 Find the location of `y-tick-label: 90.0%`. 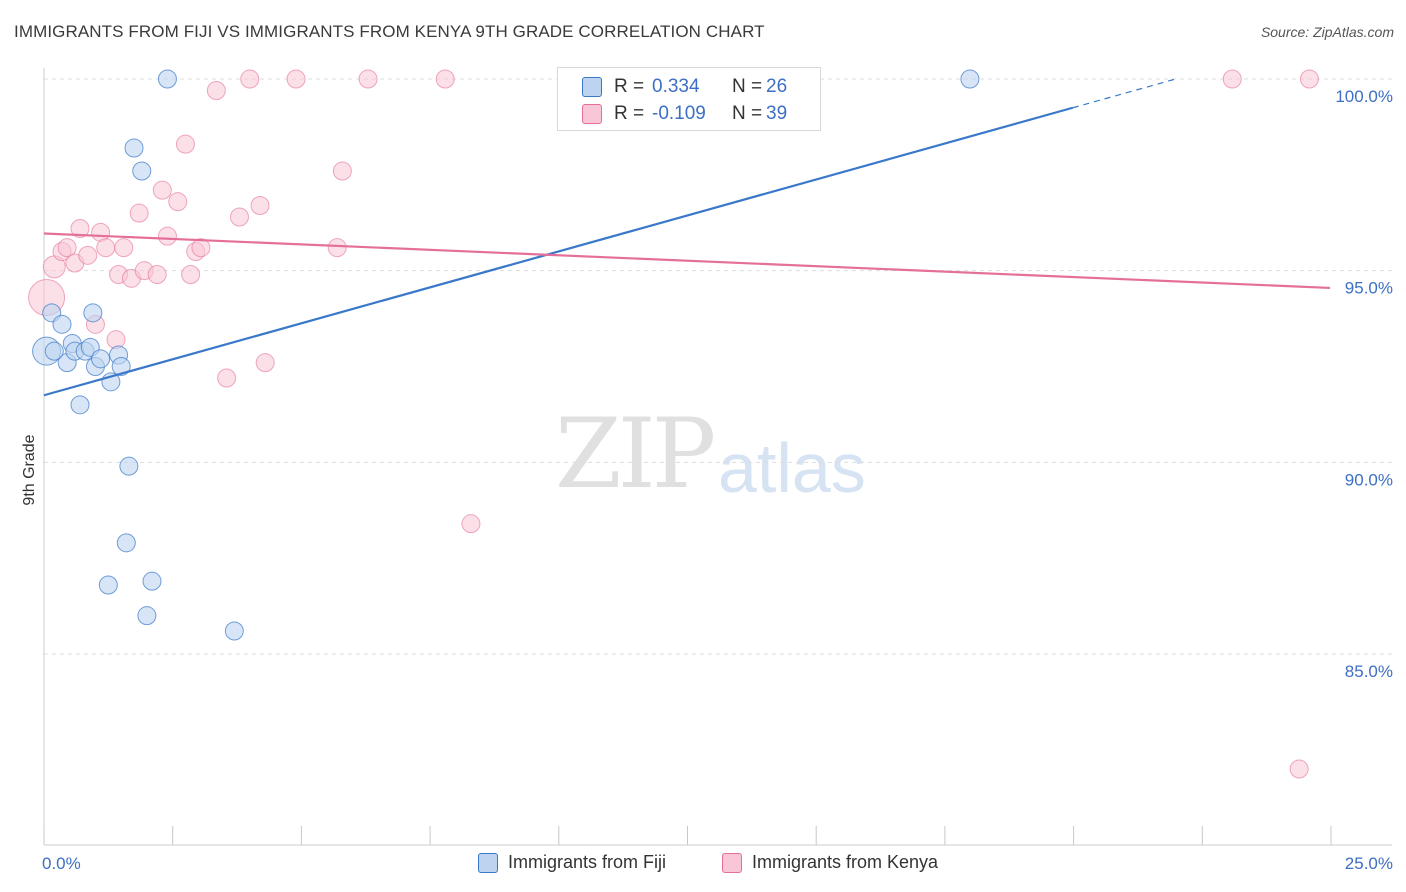

y-tick-label: 90.0% is located at coordinates (1369, 479).